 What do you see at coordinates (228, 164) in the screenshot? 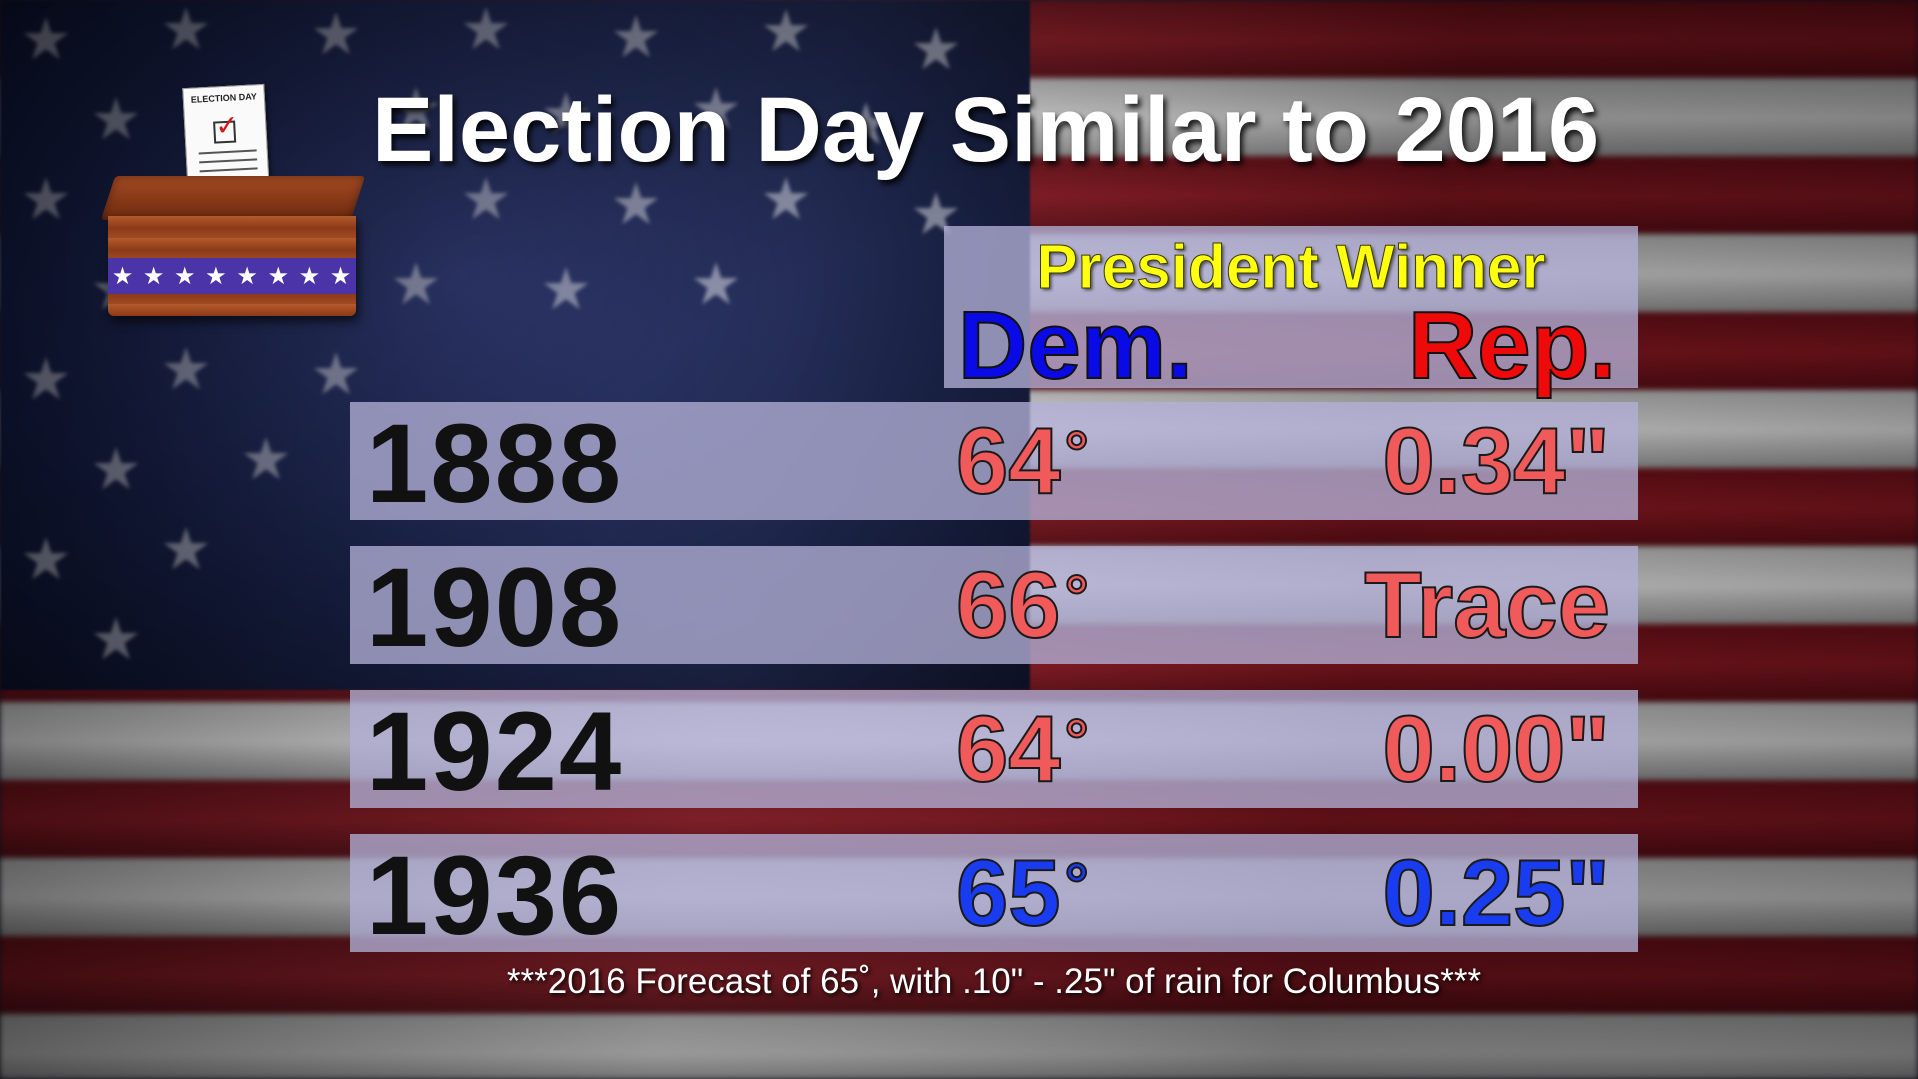
I see `ballot-lines` at bounding box center [228, 164].